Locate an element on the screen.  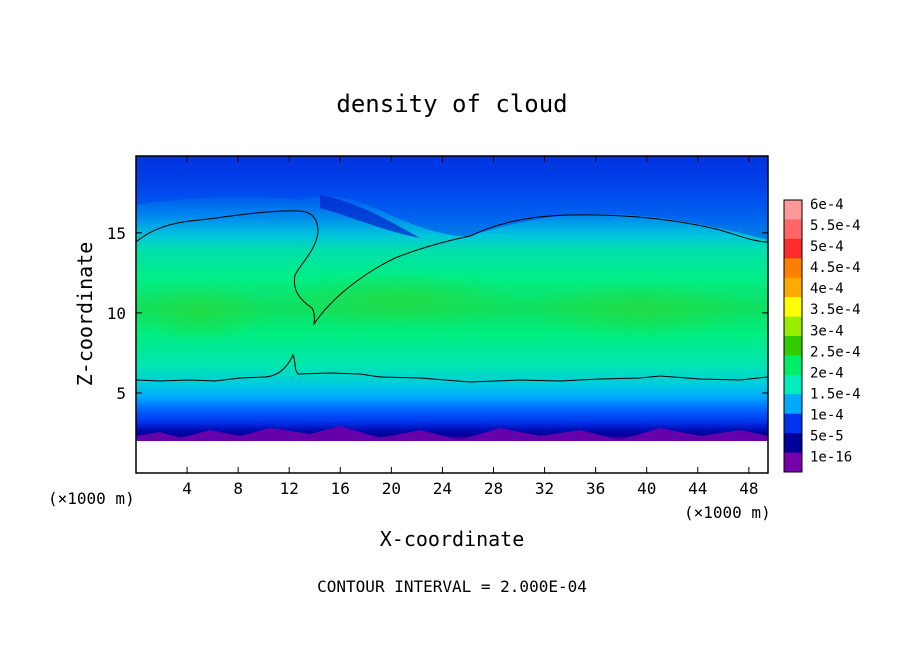
cloud-free-region is located at coordinates (452, 457).